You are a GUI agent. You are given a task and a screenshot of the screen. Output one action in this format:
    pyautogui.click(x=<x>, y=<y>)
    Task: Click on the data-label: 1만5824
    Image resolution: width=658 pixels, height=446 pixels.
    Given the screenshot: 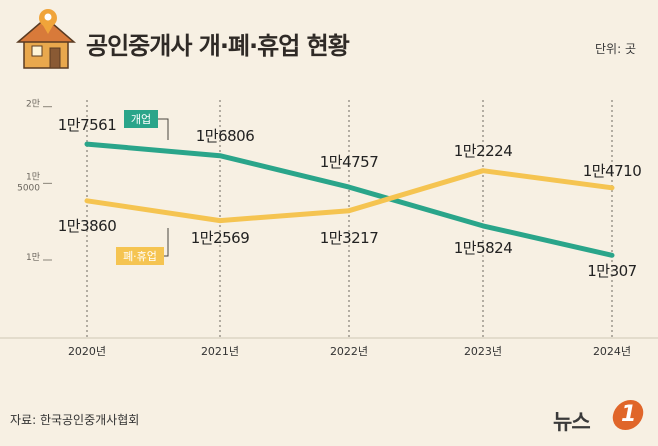 What is the action you would take?
    pyautogui.click(x=483, y=248)
    